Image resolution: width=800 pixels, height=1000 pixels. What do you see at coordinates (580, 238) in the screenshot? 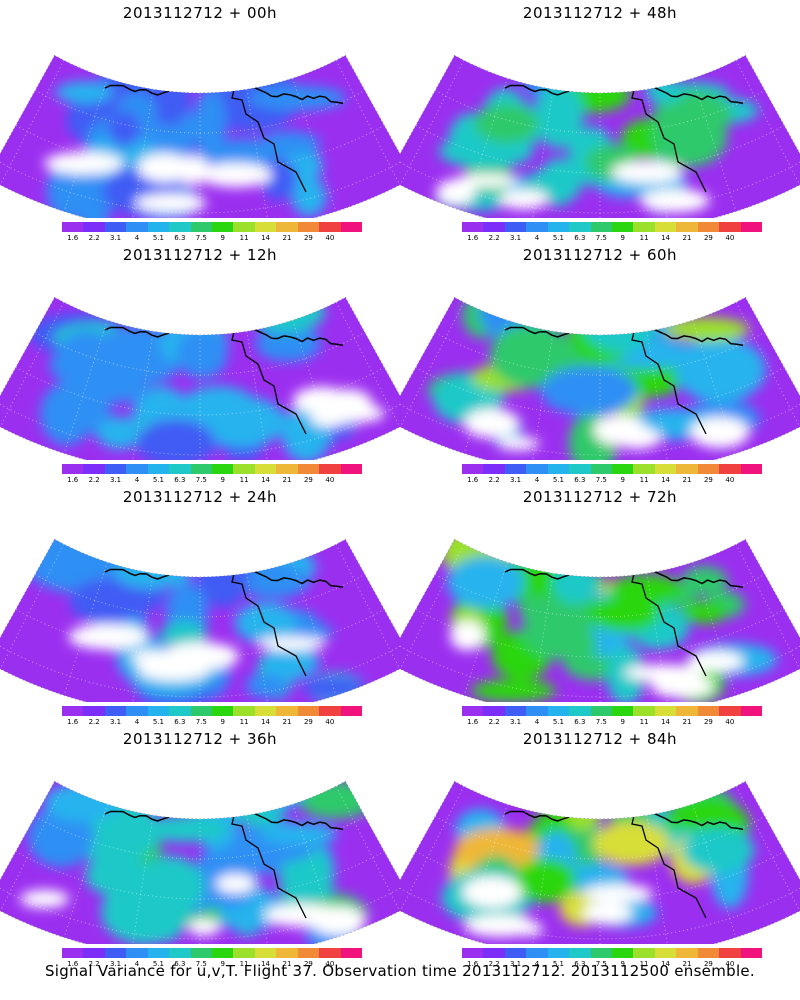
I see `colorbar-tick-label: 6.3` at bounding box center [580, 238].